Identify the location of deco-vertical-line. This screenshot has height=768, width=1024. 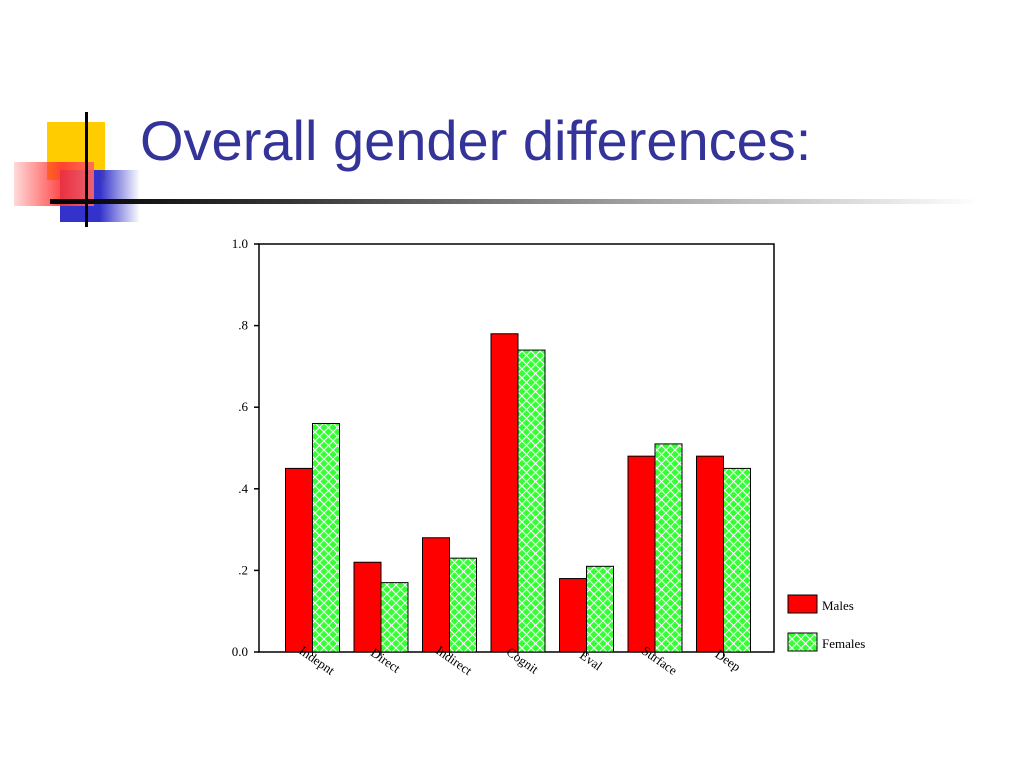
(86, 169).